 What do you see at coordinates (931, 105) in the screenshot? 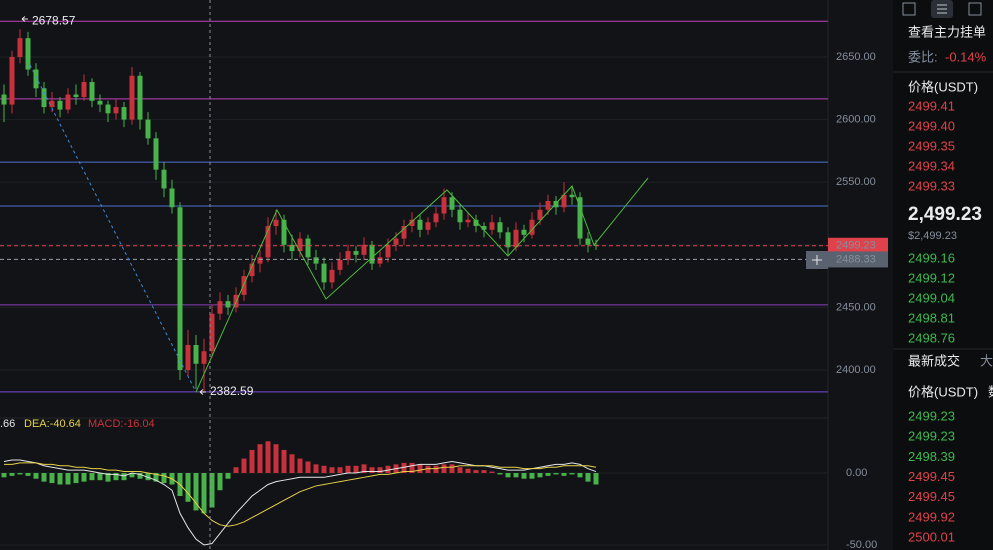
I see `ask-price: 2499.41` at bounding box center [931, 105].